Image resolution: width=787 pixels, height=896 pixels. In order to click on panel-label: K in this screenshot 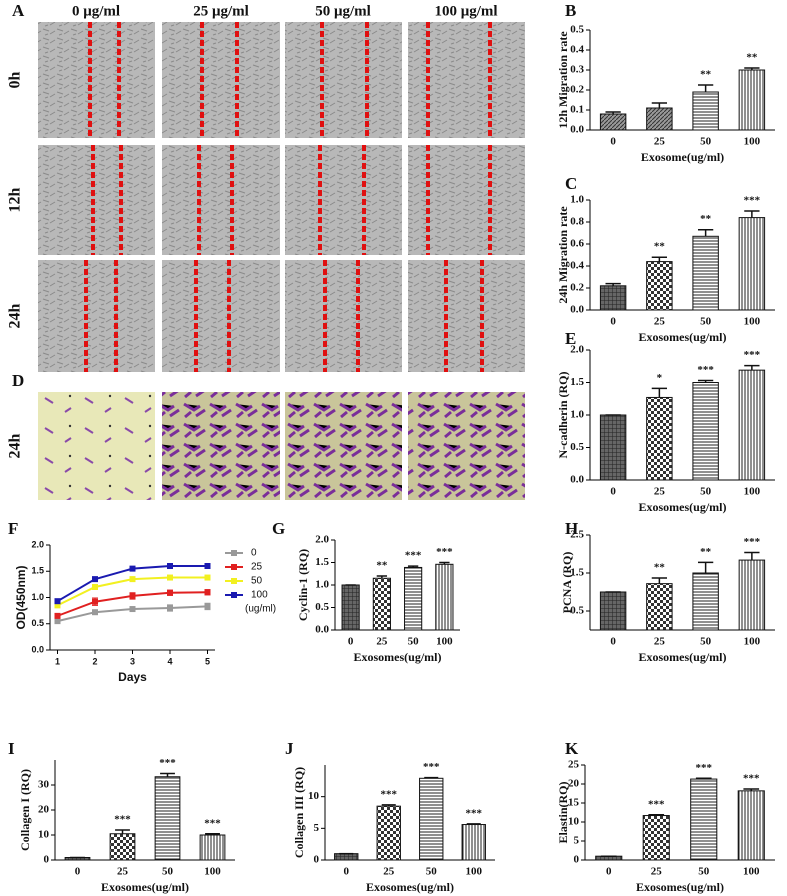, I will do `click(572, 748)`.